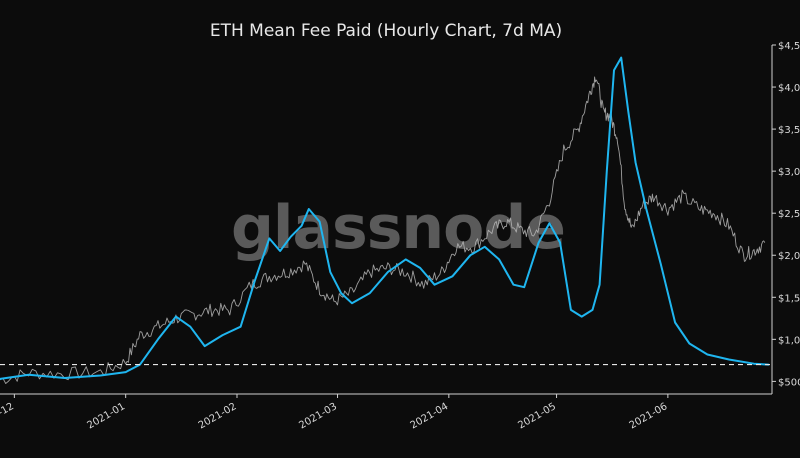 This screenshot has width=800, height=458. I want to click on y-tick-label: $4,0, so click(789, 88).